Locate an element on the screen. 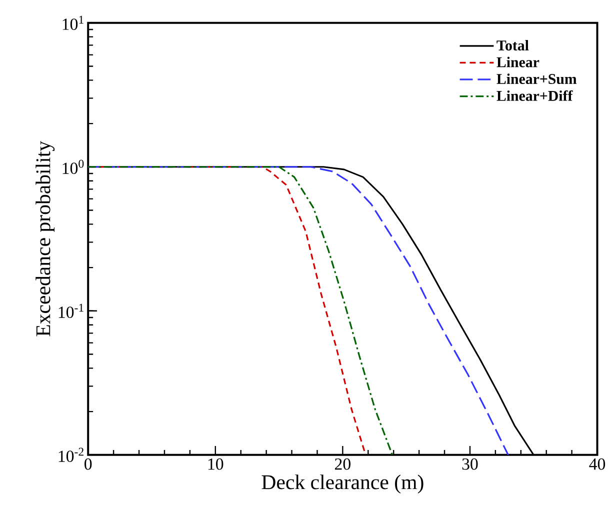 Image resolution: width=609 pixels, height=510 pixels. x-tick-label: 30 is located at coordinates (470, 464).